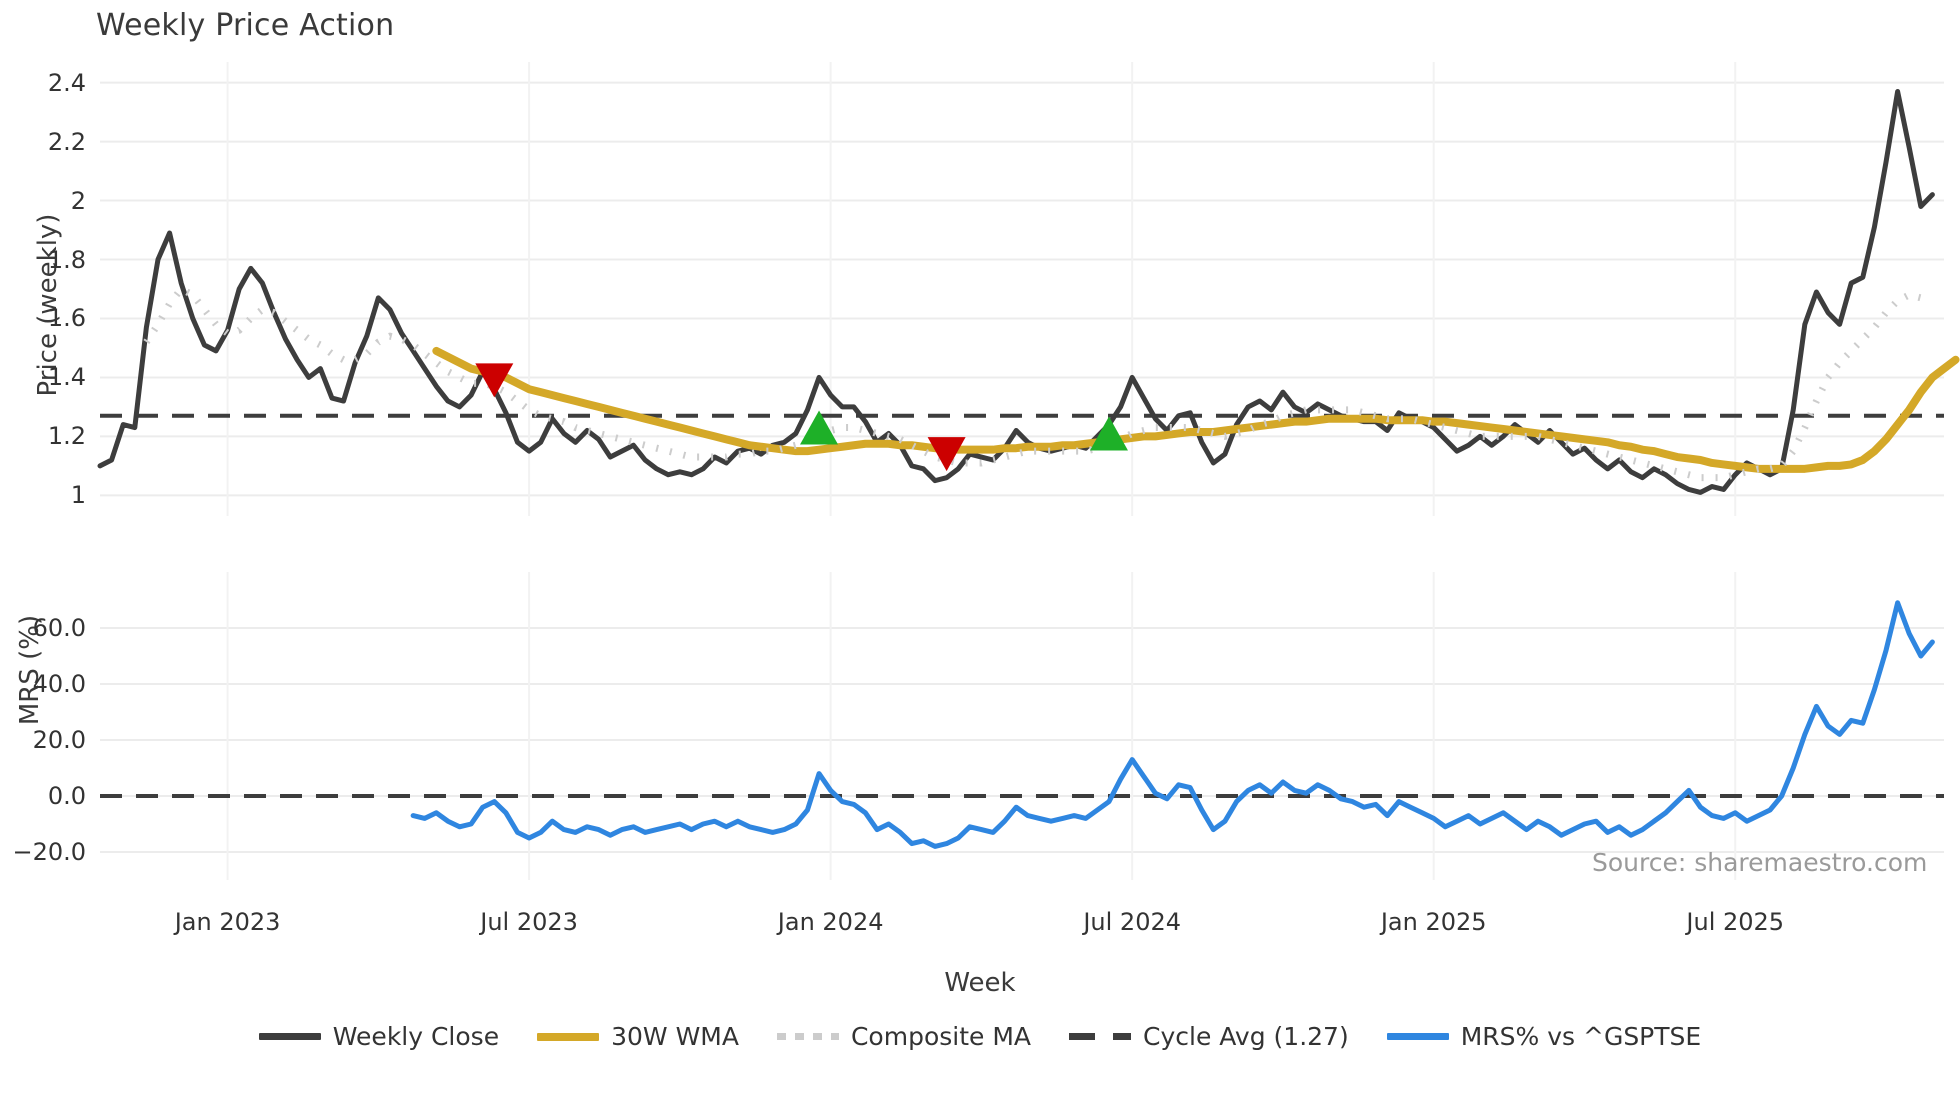 Image resolution: width=1960 pixels, height=1102 pixels. Describe the element at coordinates (66, 796) in the screenshot. I see `mrs-ytick-1: 0.0` at that location.